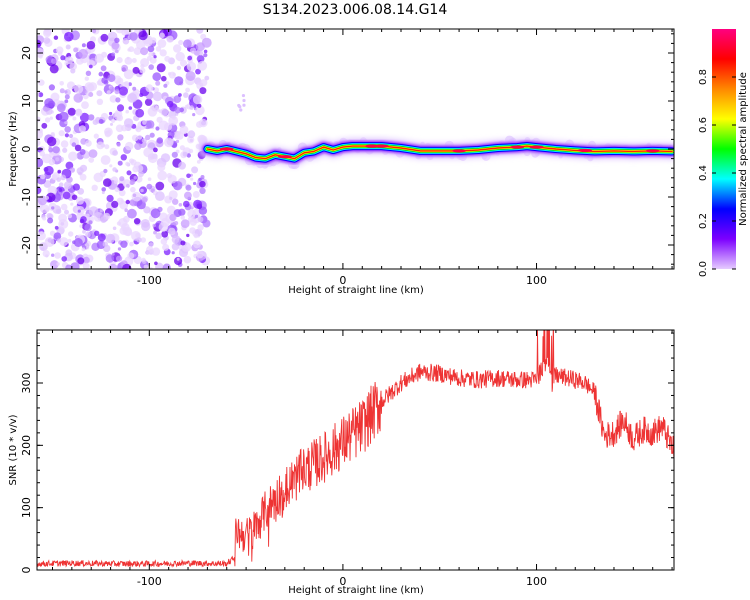 The image size is (750, 600). I want to click on spectrogram-y-tick-label: 10, so click(26, 101).